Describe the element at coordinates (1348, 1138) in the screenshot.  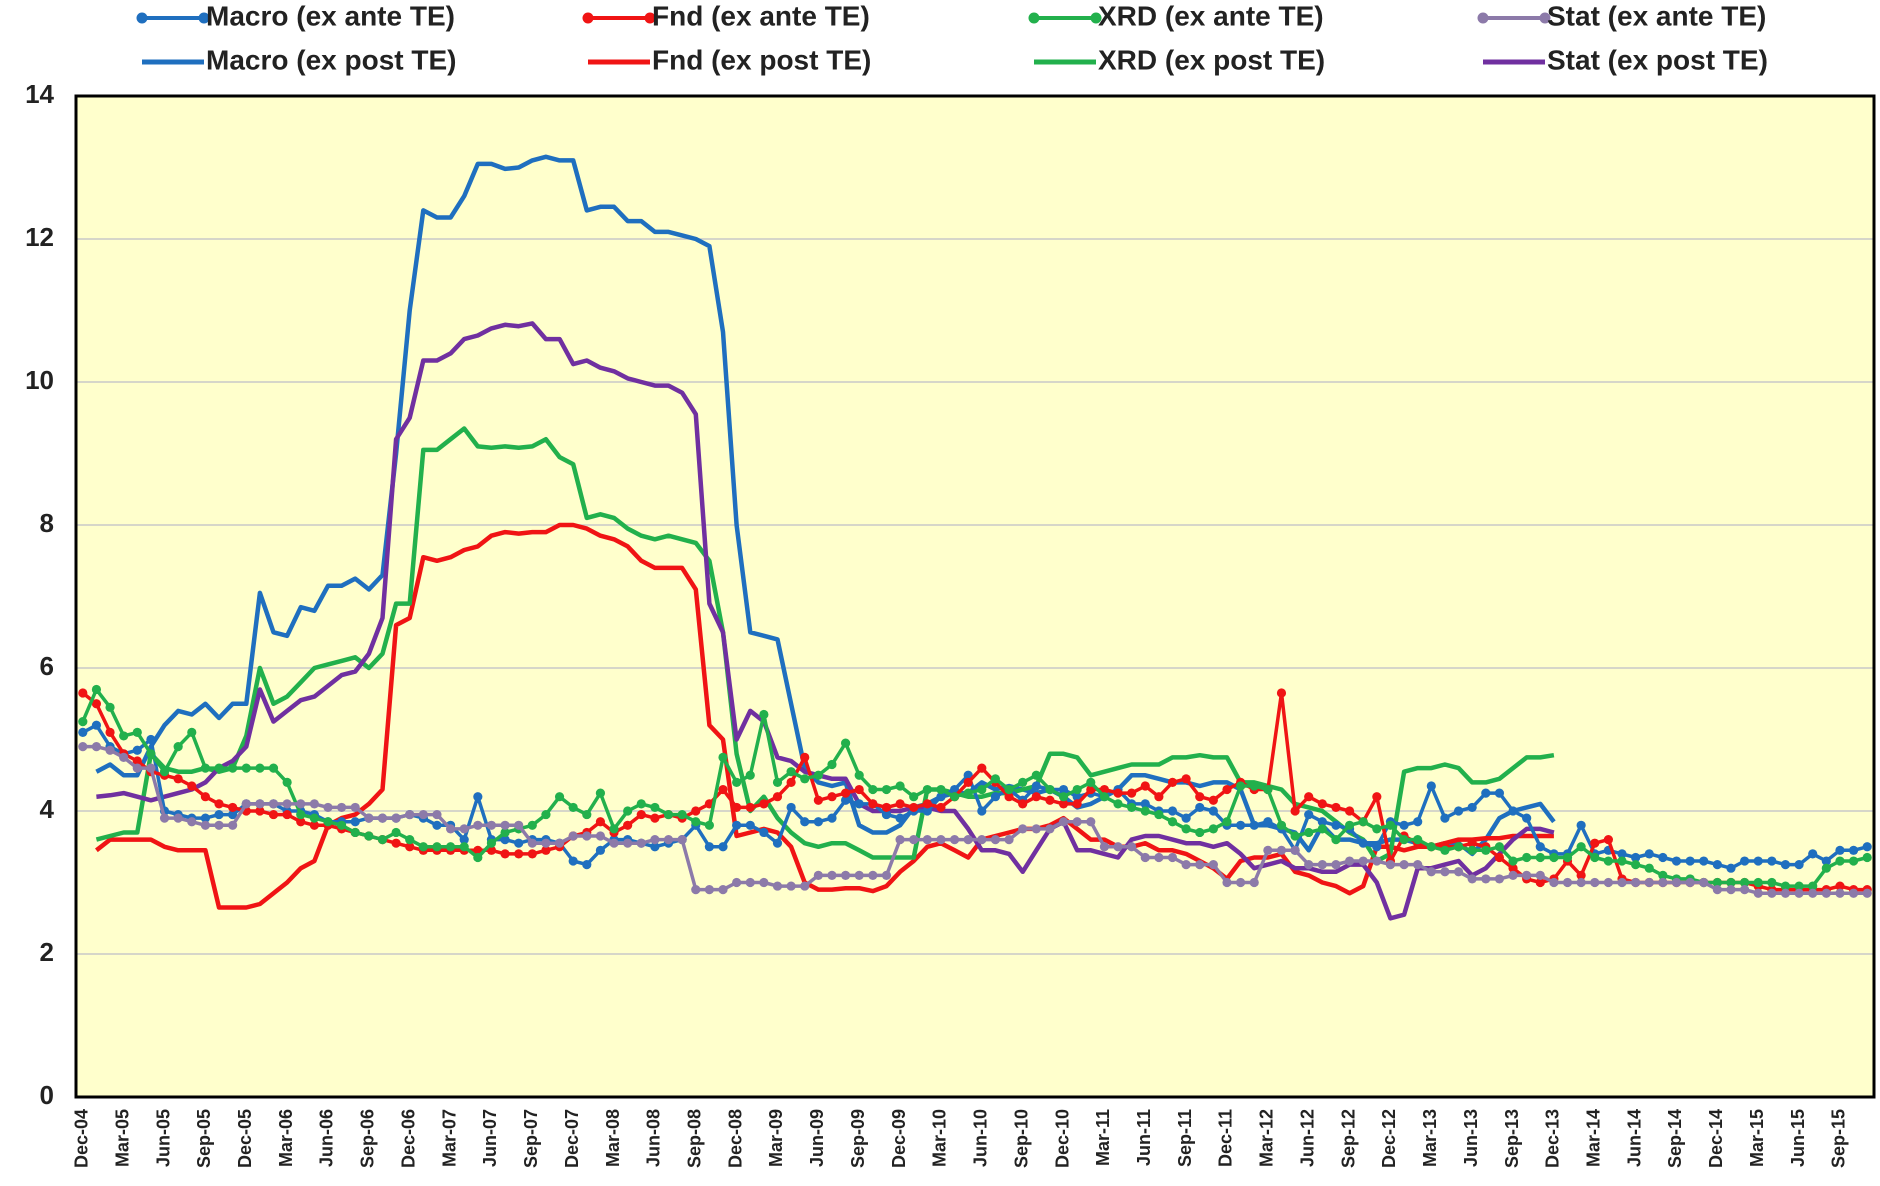
I see `x-tick-label: Sep-12` at that location.